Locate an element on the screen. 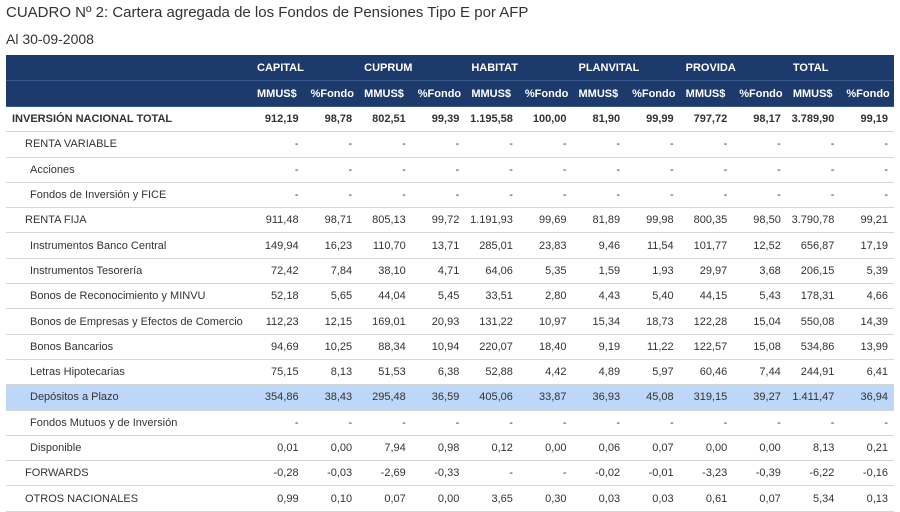  value-cell: 51,53 is located at coordinates (385, 372).